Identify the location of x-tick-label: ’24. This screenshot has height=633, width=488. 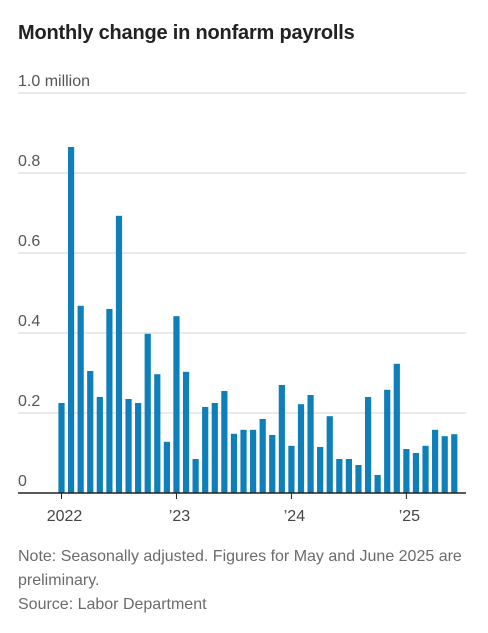
(294, 516).